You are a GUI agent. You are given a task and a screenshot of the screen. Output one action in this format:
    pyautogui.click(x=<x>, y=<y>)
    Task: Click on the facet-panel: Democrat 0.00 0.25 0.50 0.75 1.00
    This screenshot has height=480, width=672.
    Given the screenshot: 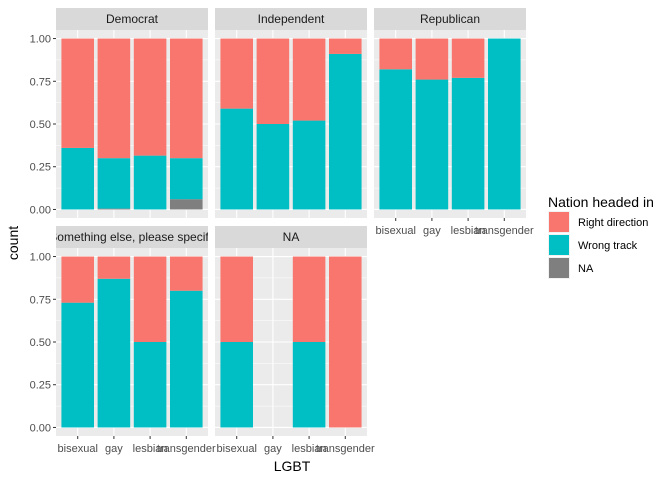 What is the action you would take?
    pyautogui.click(x=119, y=113)
    